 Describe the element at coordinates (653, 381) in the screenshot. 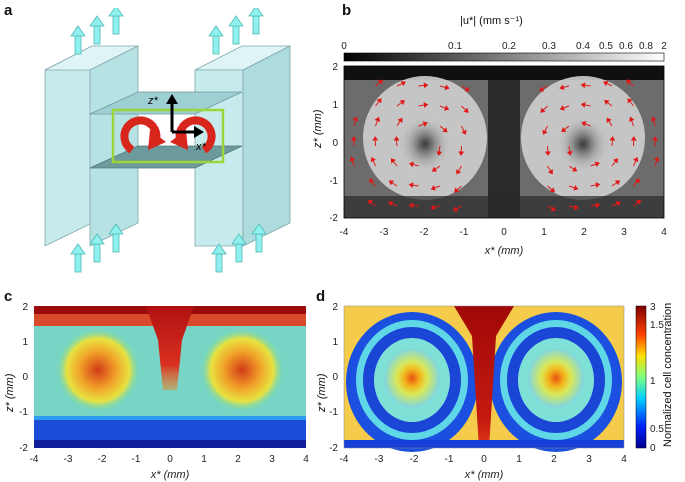

I see `cbar-tick: 1` at that location.